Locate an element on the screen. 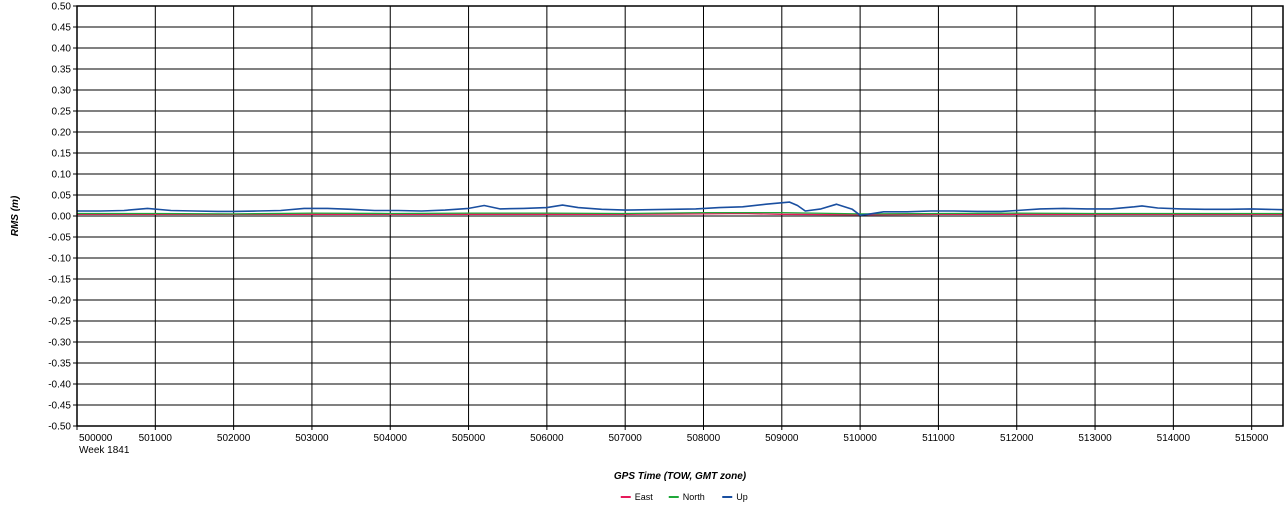 This screenshot has width=1287, height=512. series-line-east is located at coordinates (680, 214).